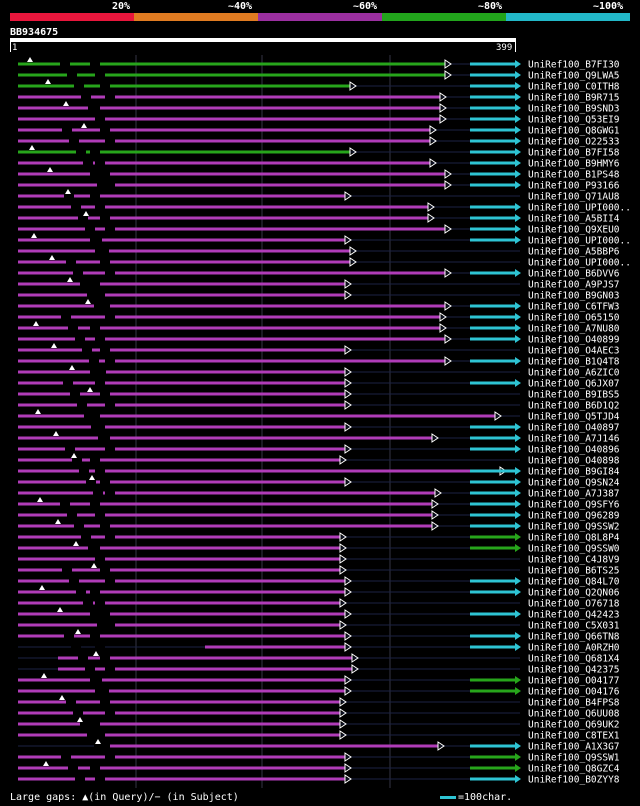  What do you see at coordinates (574, 142) in the screenshot?
I see `hit-name: UniRef100_O22533` at bounding box center [574, 142].